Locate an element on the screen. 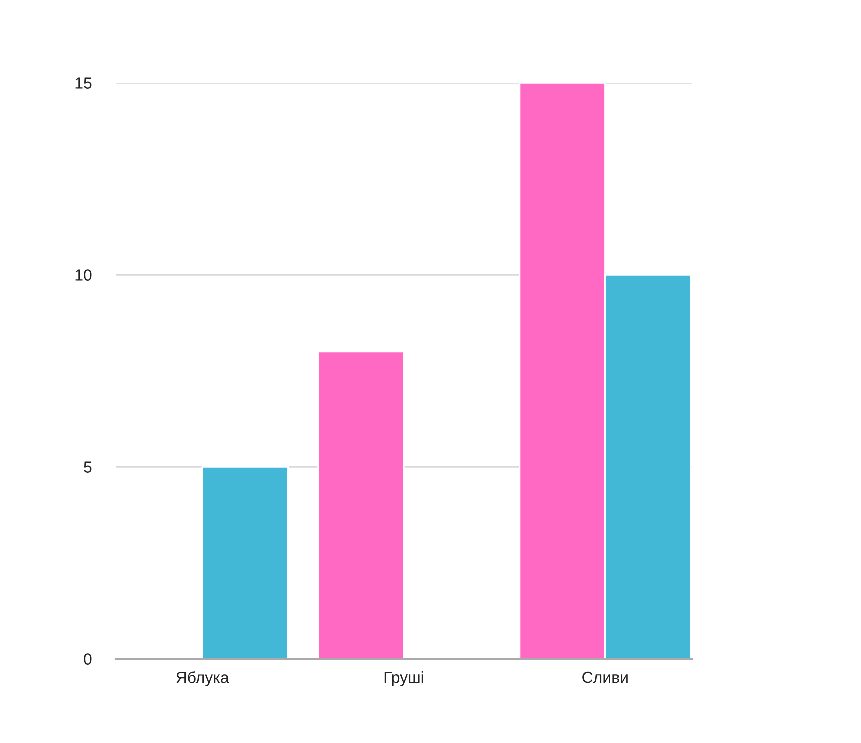 This screenshot has width=861, height=743. y-tick-label: 15 is located at coordinates (84, 83).